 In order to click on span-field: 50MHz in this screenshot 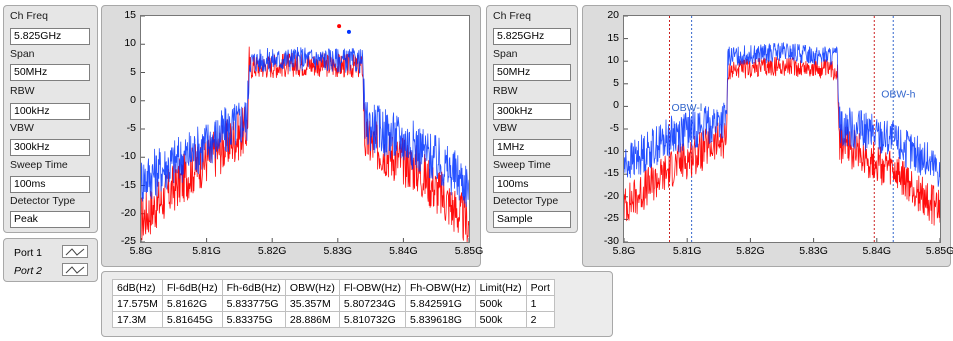, I will do `click(50, 72)`.